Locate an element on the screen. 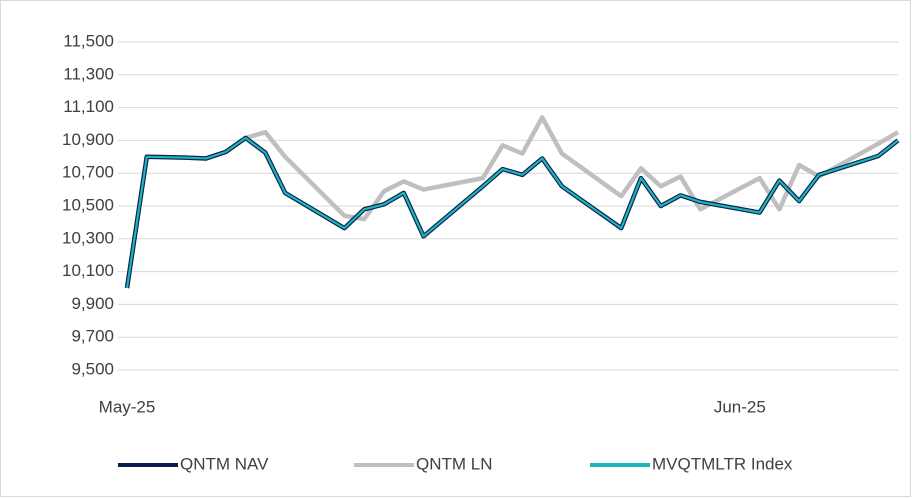 The width and height of the screenshot is (912, 498). x-tick-label: Jun-25 is located at coordinates (740, 406).